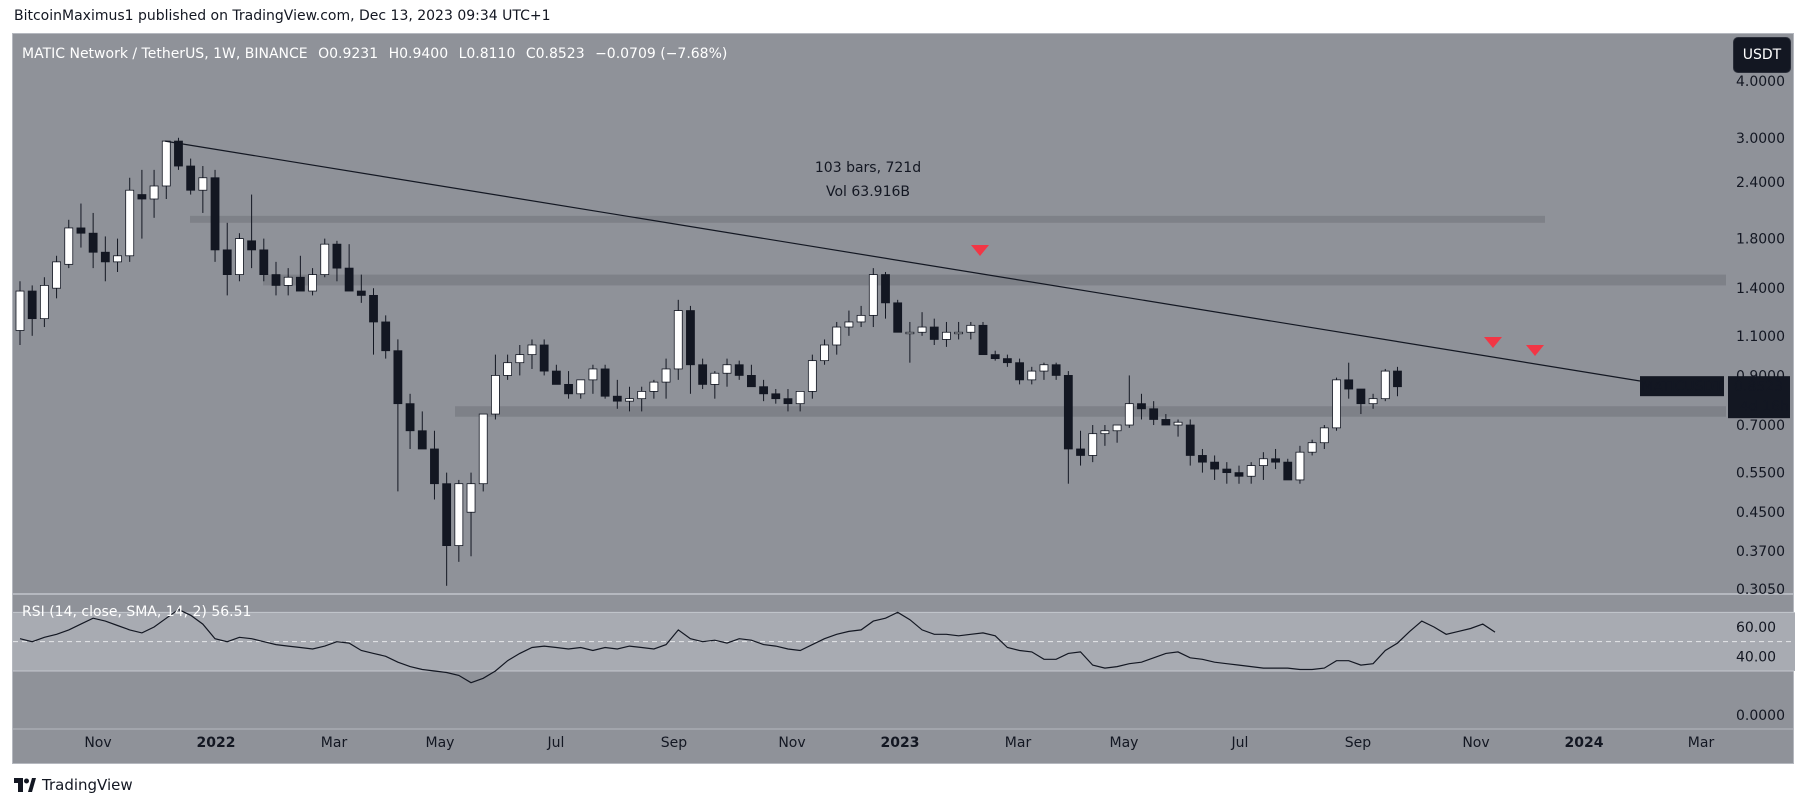 The width and height of the screenshot is (1807, 809). I want to click on price-axis-label: 0.4500, so click(1760, 513).